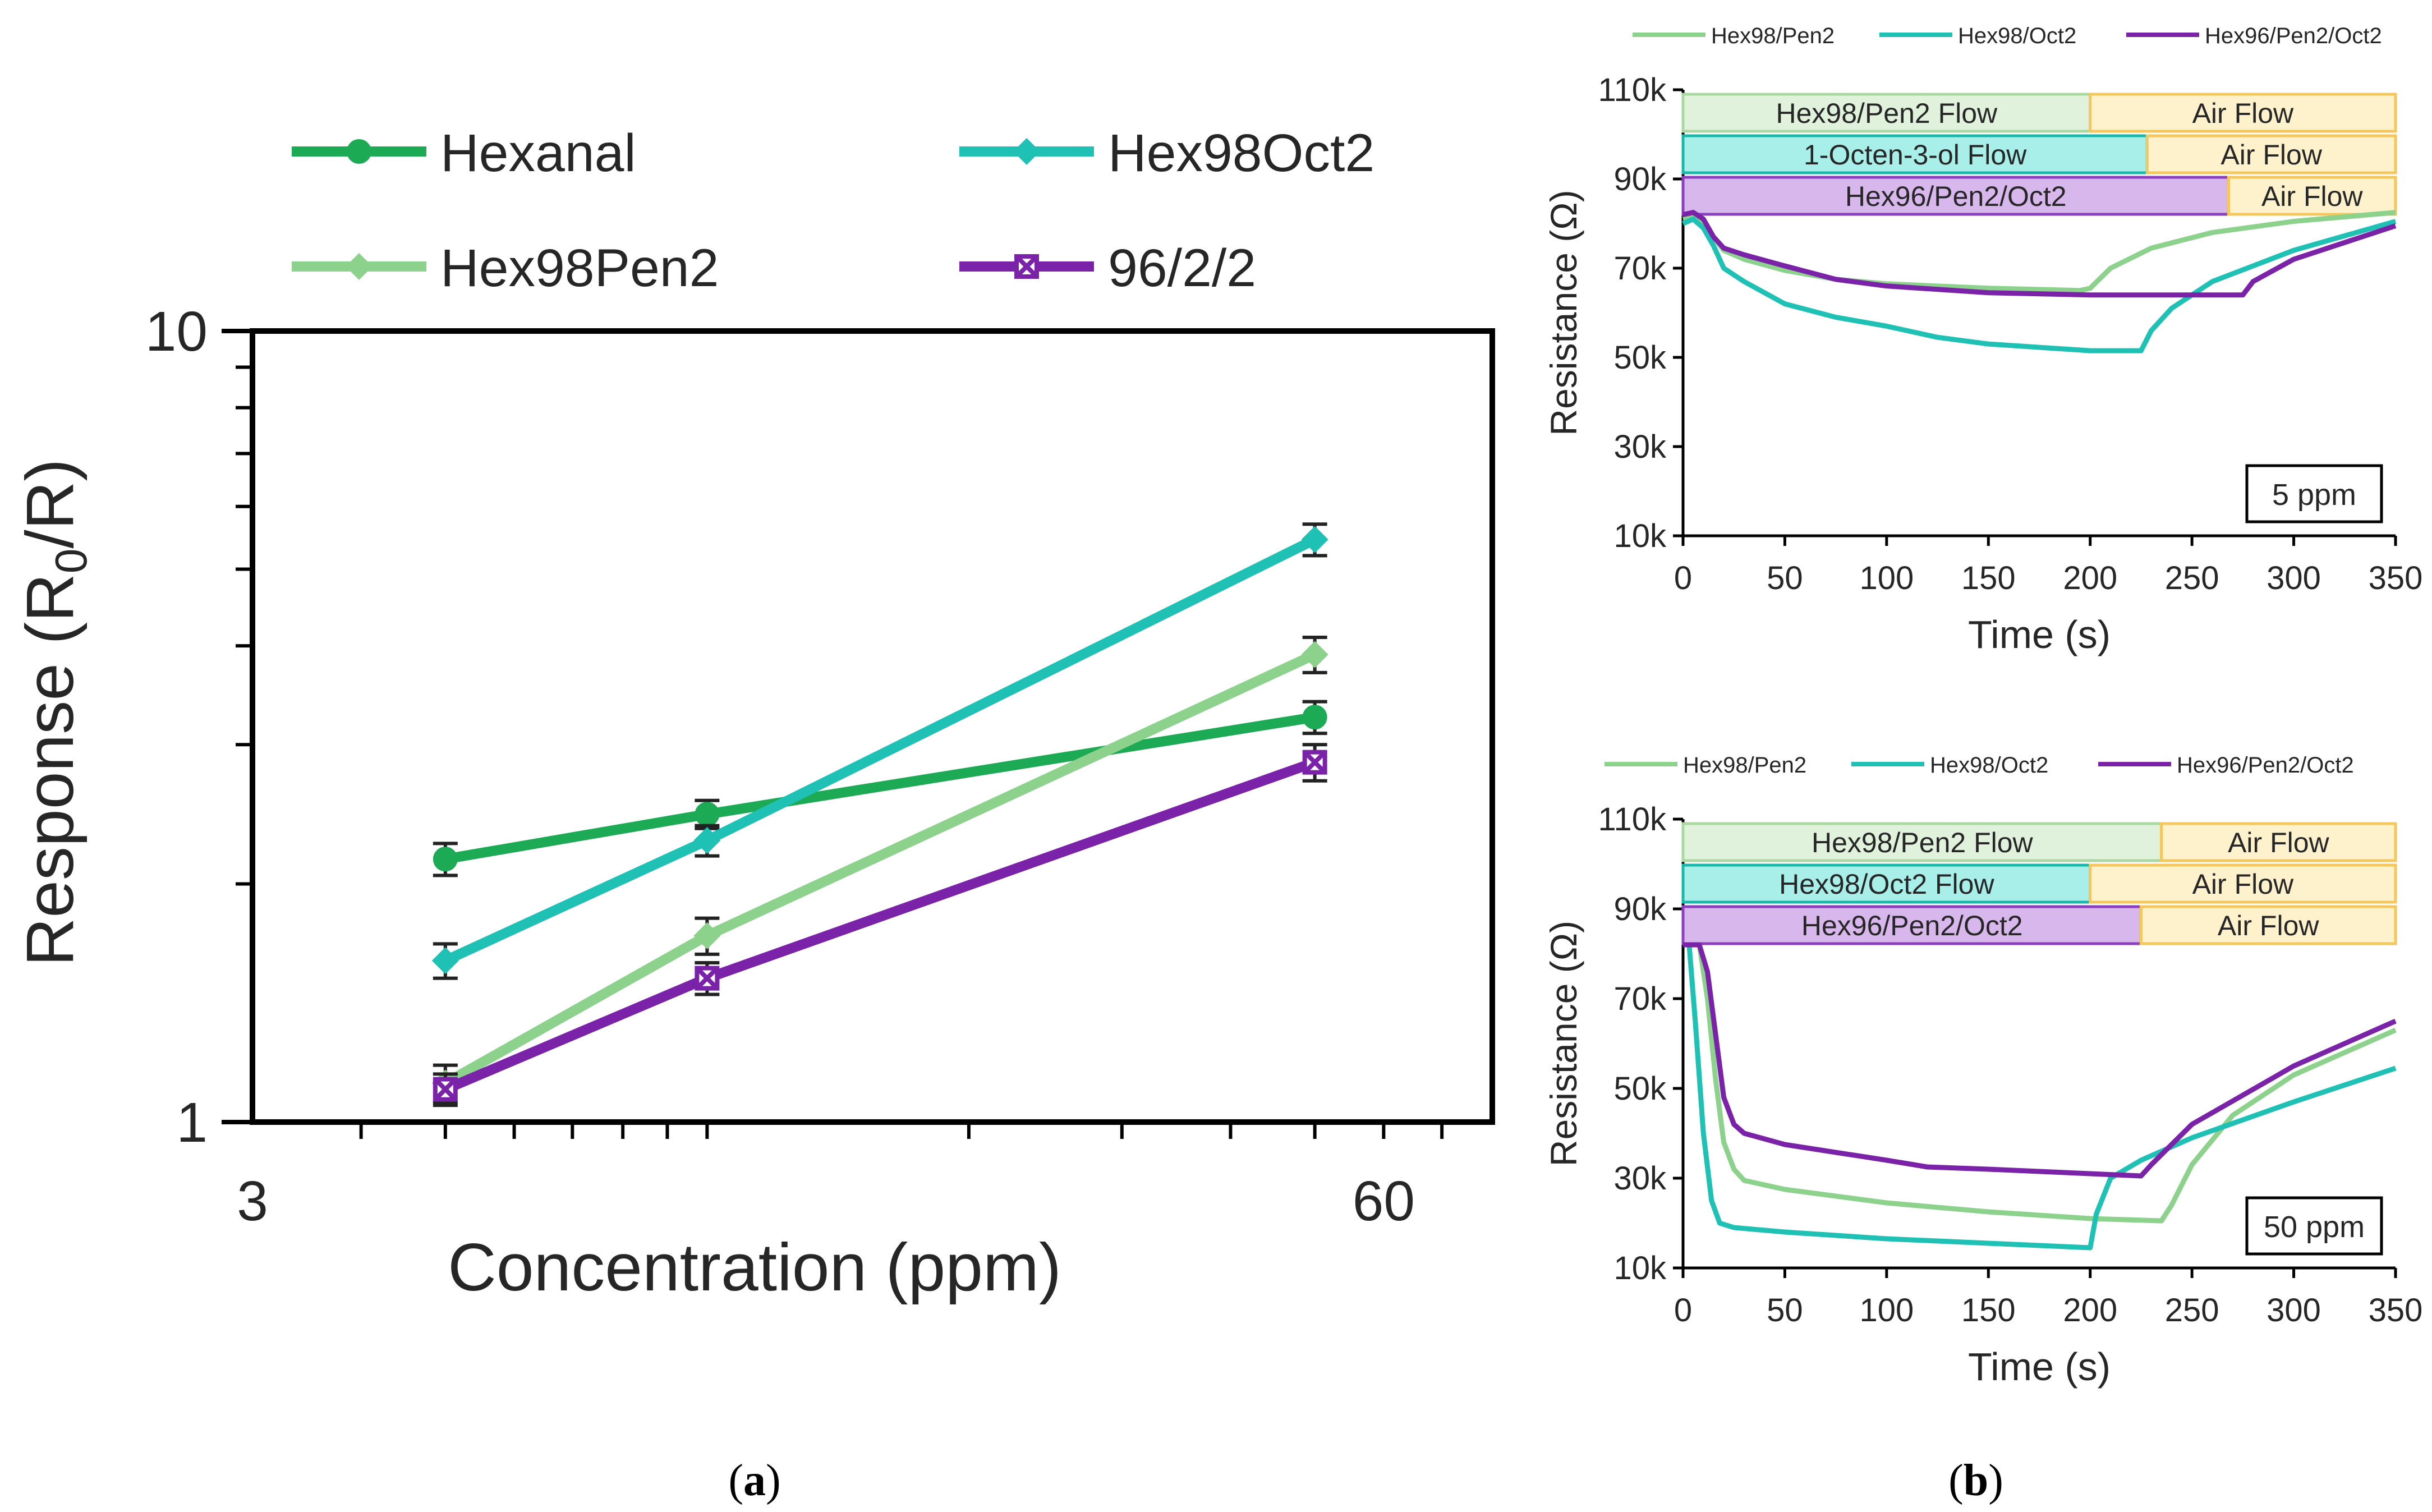 The height and width of the screenshot is (1512, 2432). Describe the element at coordinates (2294, 578) in the screenshot. I see `x-tick-label-b: 300` at that location.